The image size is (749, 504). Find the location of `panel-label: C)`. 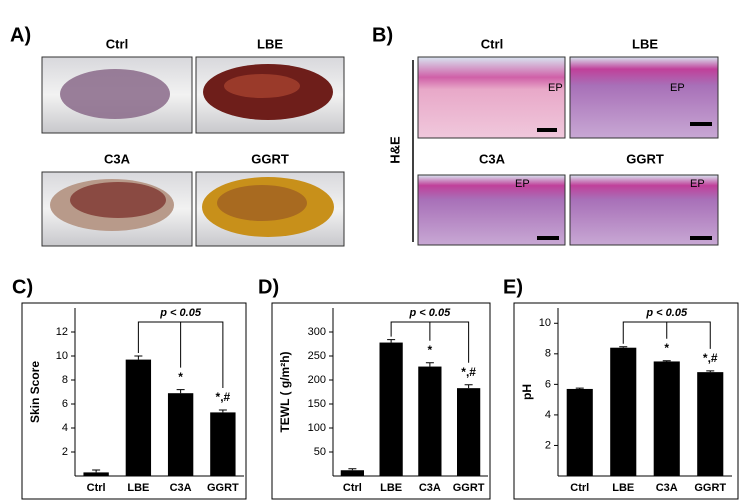

panel-label: C) is located at coordinates (22, 287).